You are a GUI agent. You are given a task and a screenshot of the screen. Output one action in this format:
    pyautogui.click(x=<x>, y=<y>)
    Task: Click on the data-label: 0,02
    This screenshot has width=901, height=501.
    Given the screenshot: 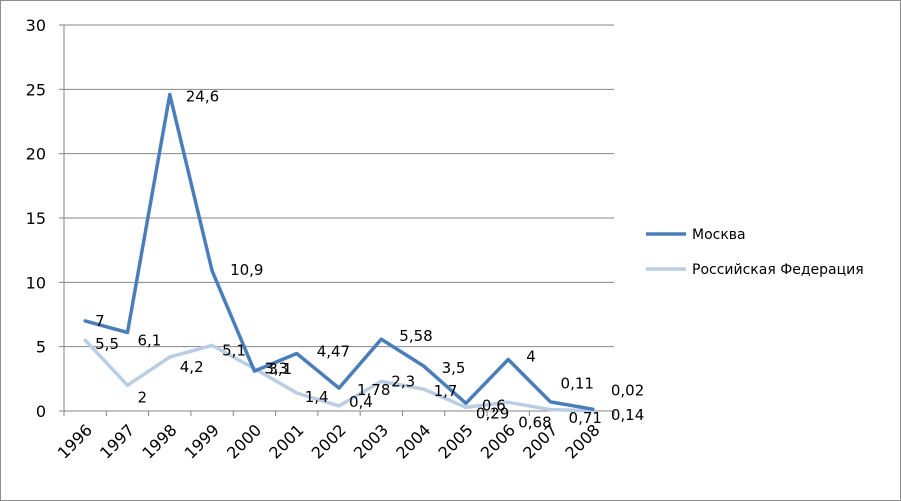 What is the action you would take?
    pyautogui.click(x=627, y=391)
    